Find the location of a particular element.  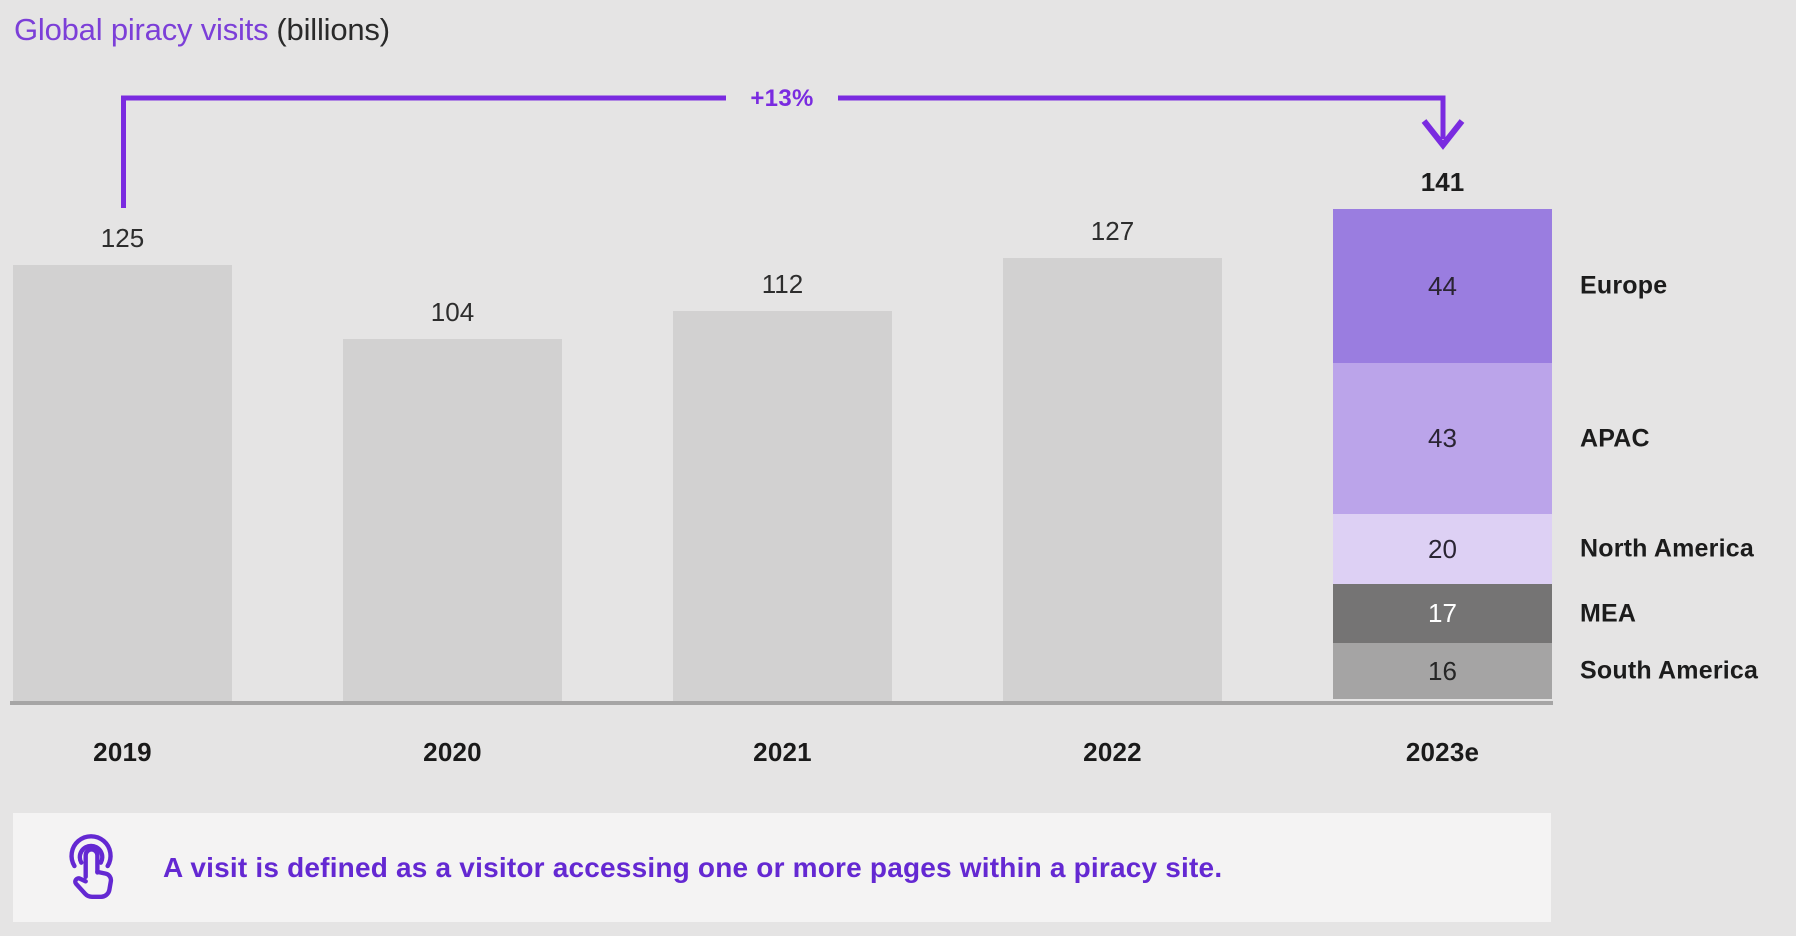

segment-value-apac: 43 is located at coordinates (1442, 438).